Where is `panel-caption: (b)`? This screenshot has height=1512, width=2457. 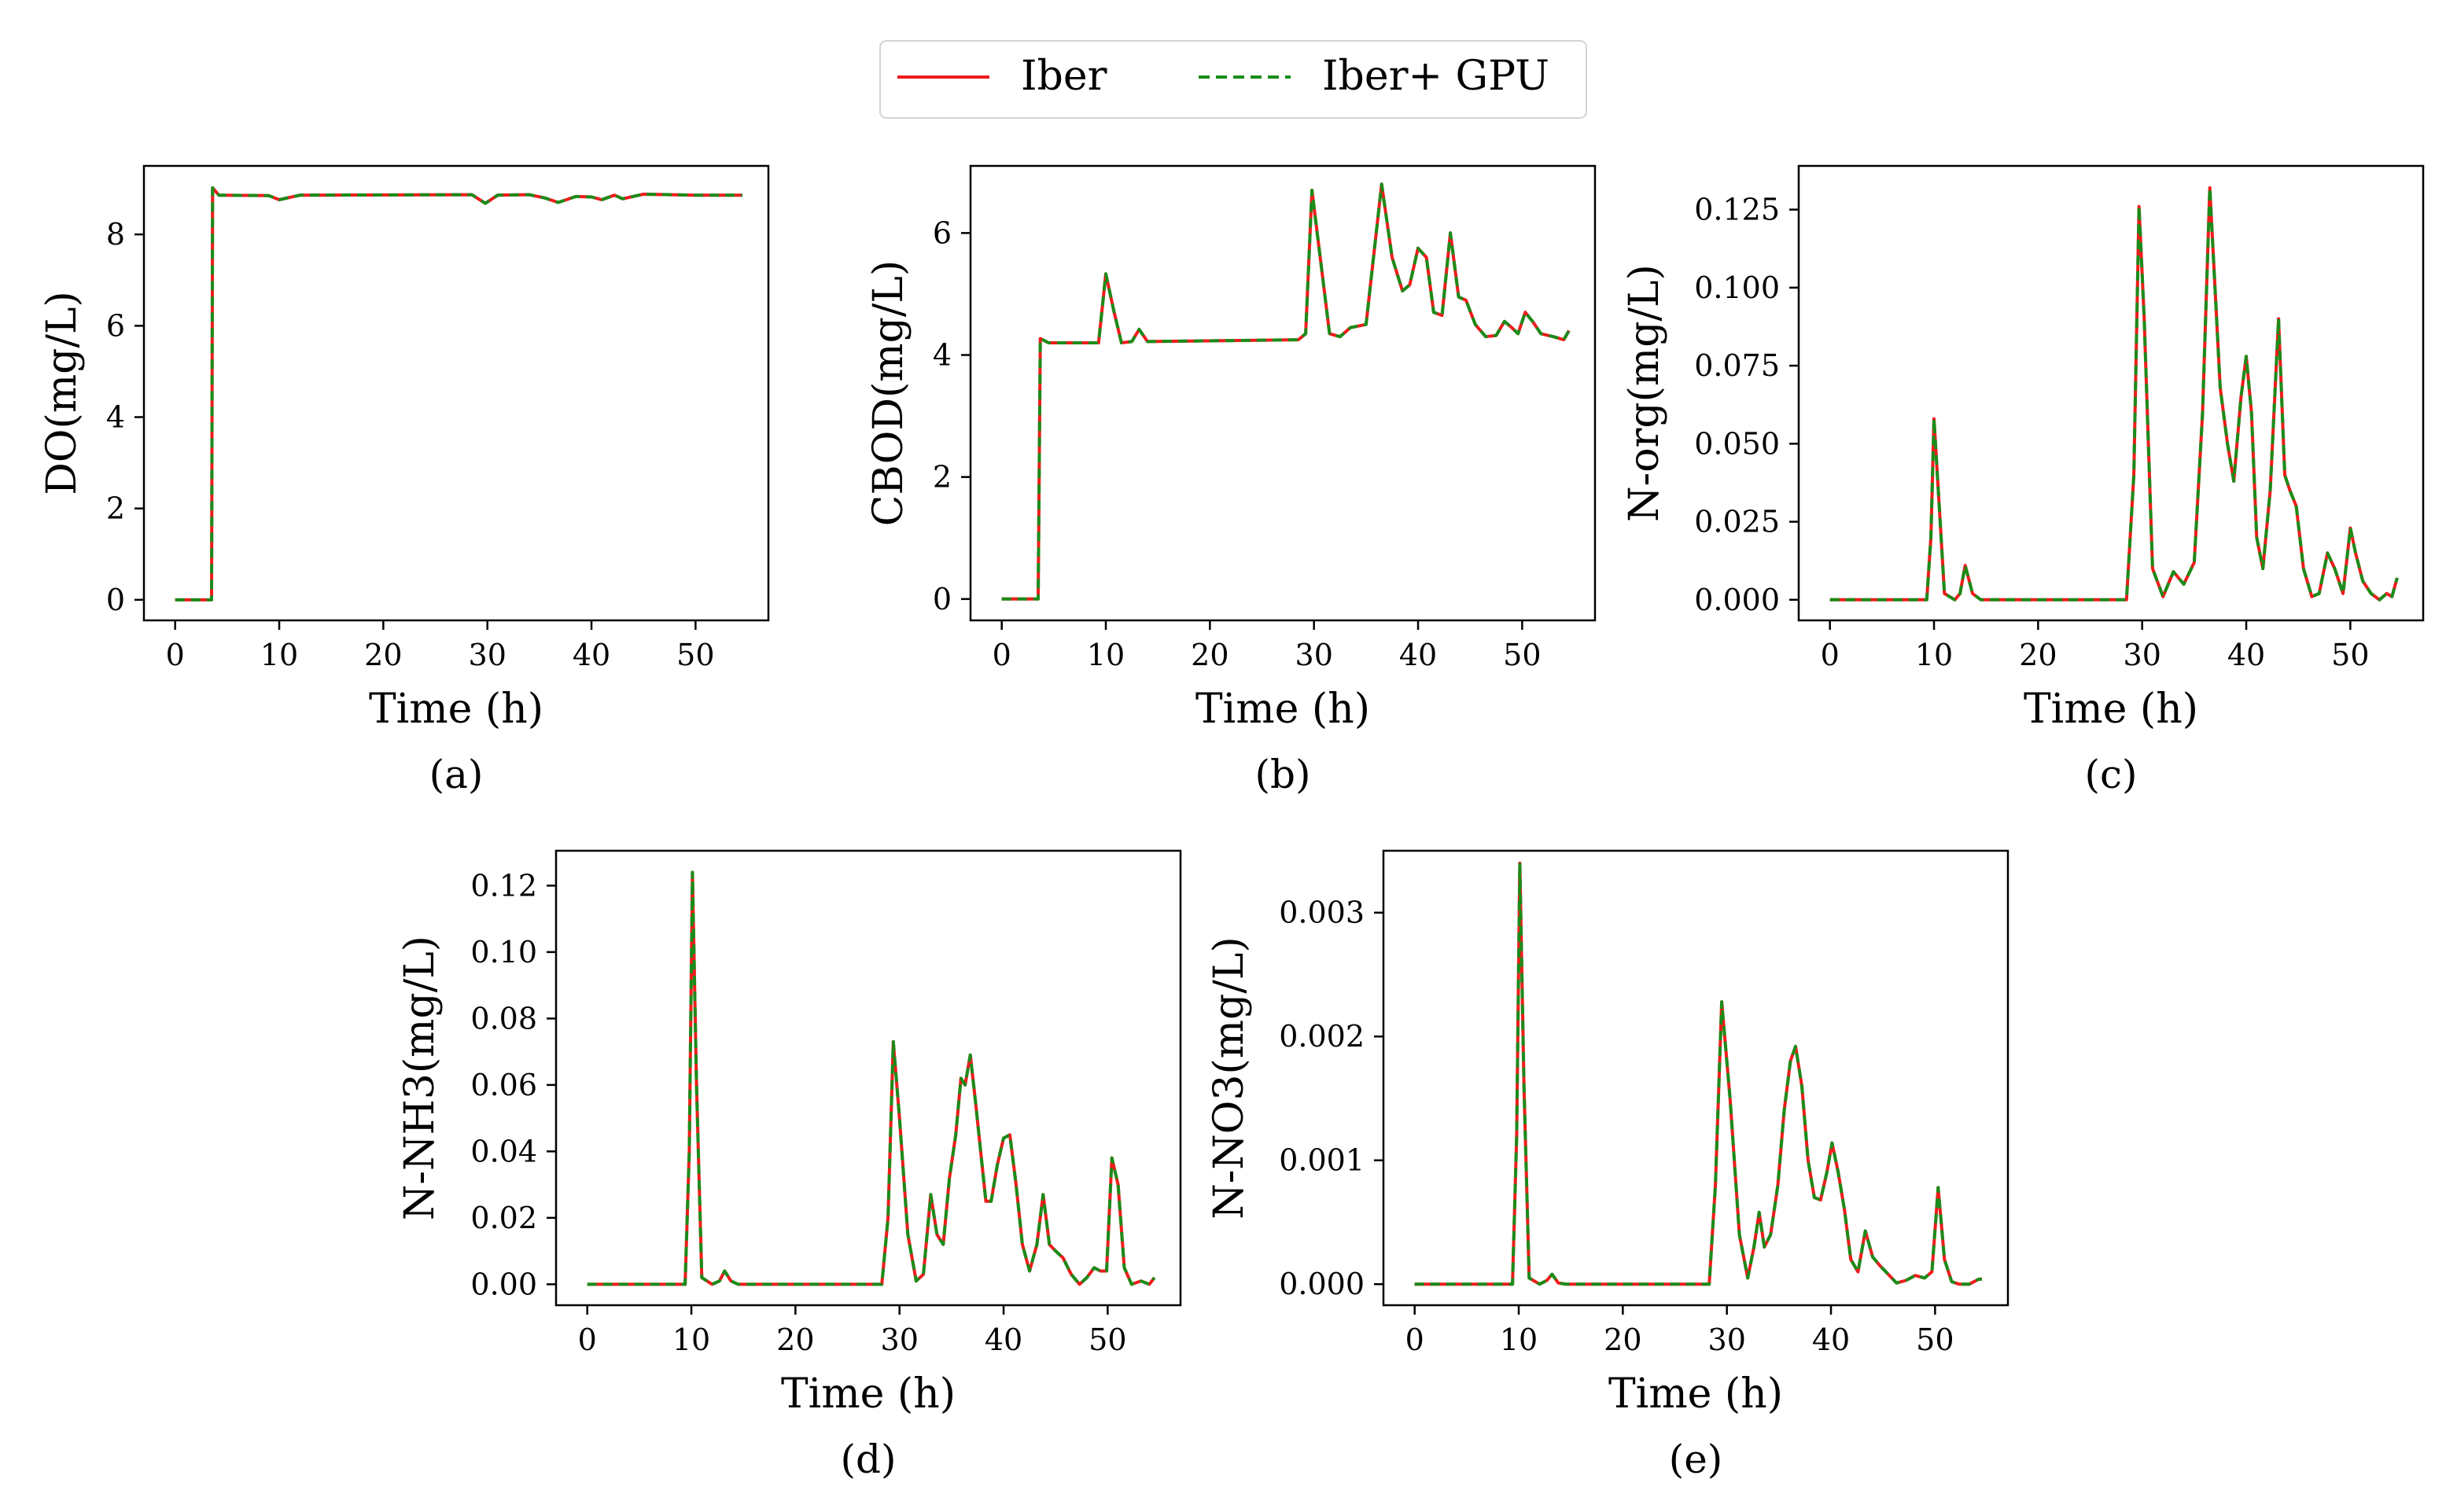
panel-caption: (b) is located at coordinates (1282, 774).